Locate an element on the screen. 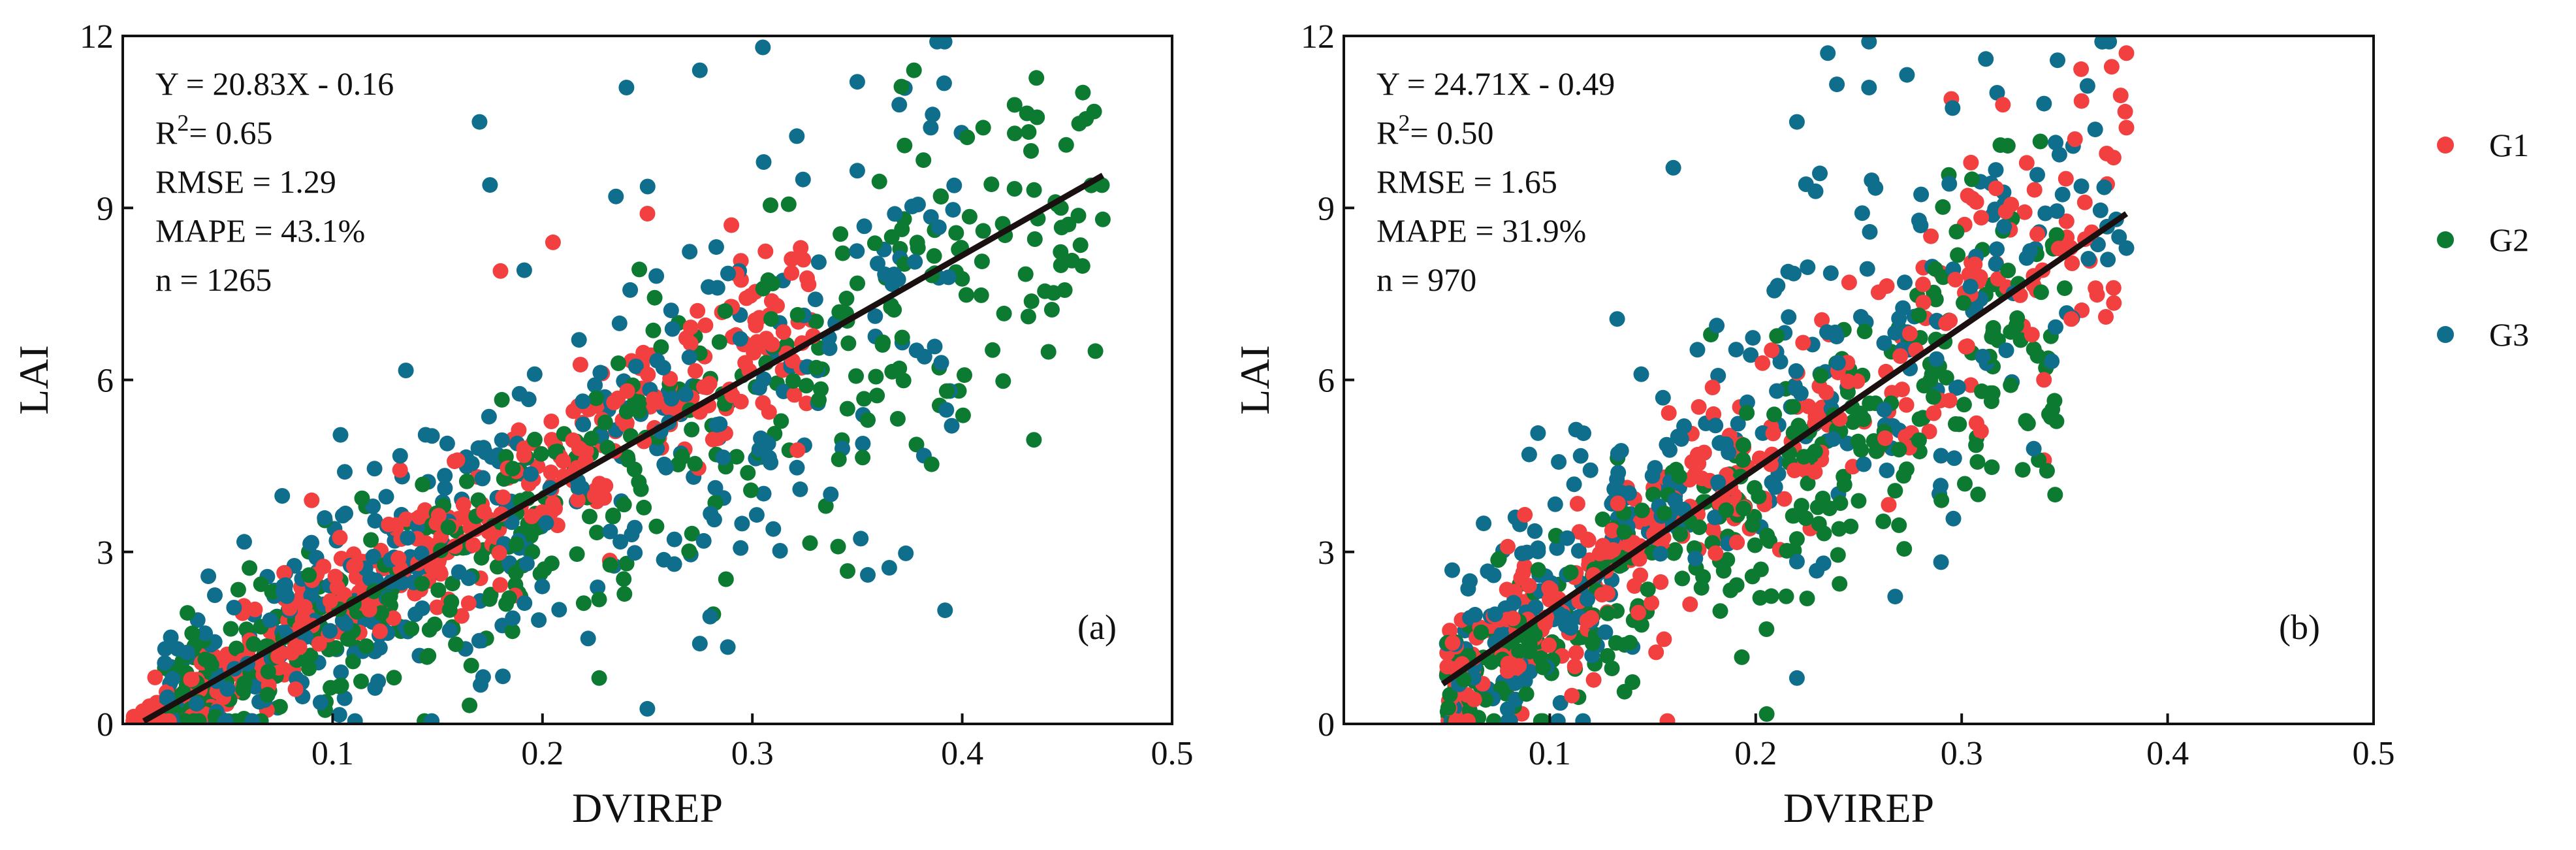  y-tick-label: 3 is located at coordinates (1327, 553).